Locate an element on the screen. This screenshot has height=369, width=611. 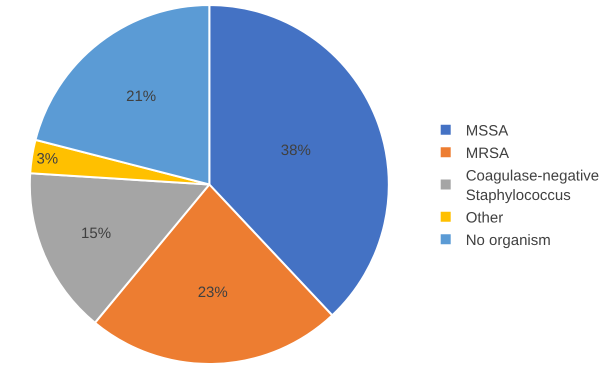
legend-label: MRSA is located at coordinates (488, 153).